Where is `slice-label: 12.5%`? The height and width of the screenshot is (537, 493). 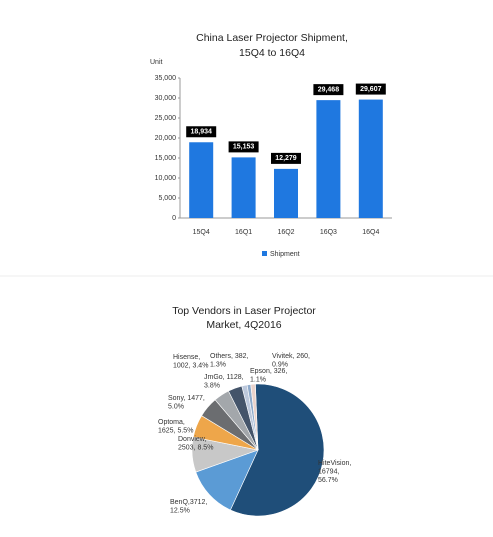 slice-label: 12.5% is located at coordinates (180, 510).